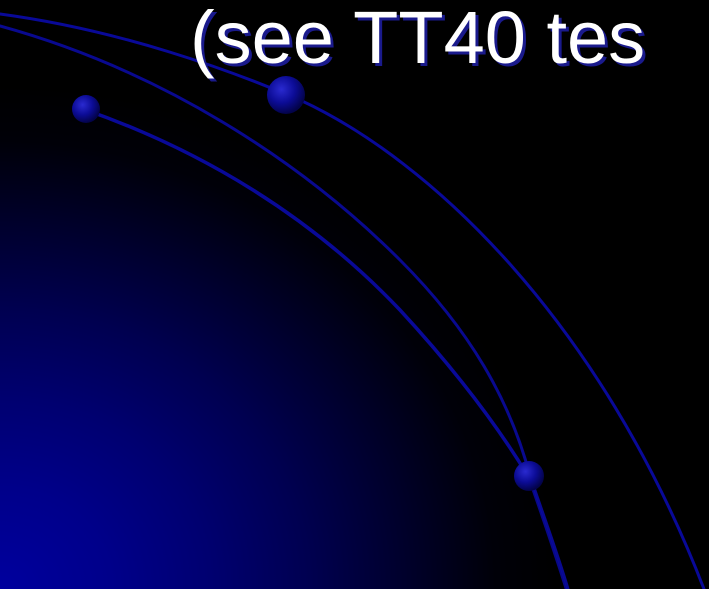 This screenshot has height=589, width=709. I want to click on dot-small-left, so click(86, 109).